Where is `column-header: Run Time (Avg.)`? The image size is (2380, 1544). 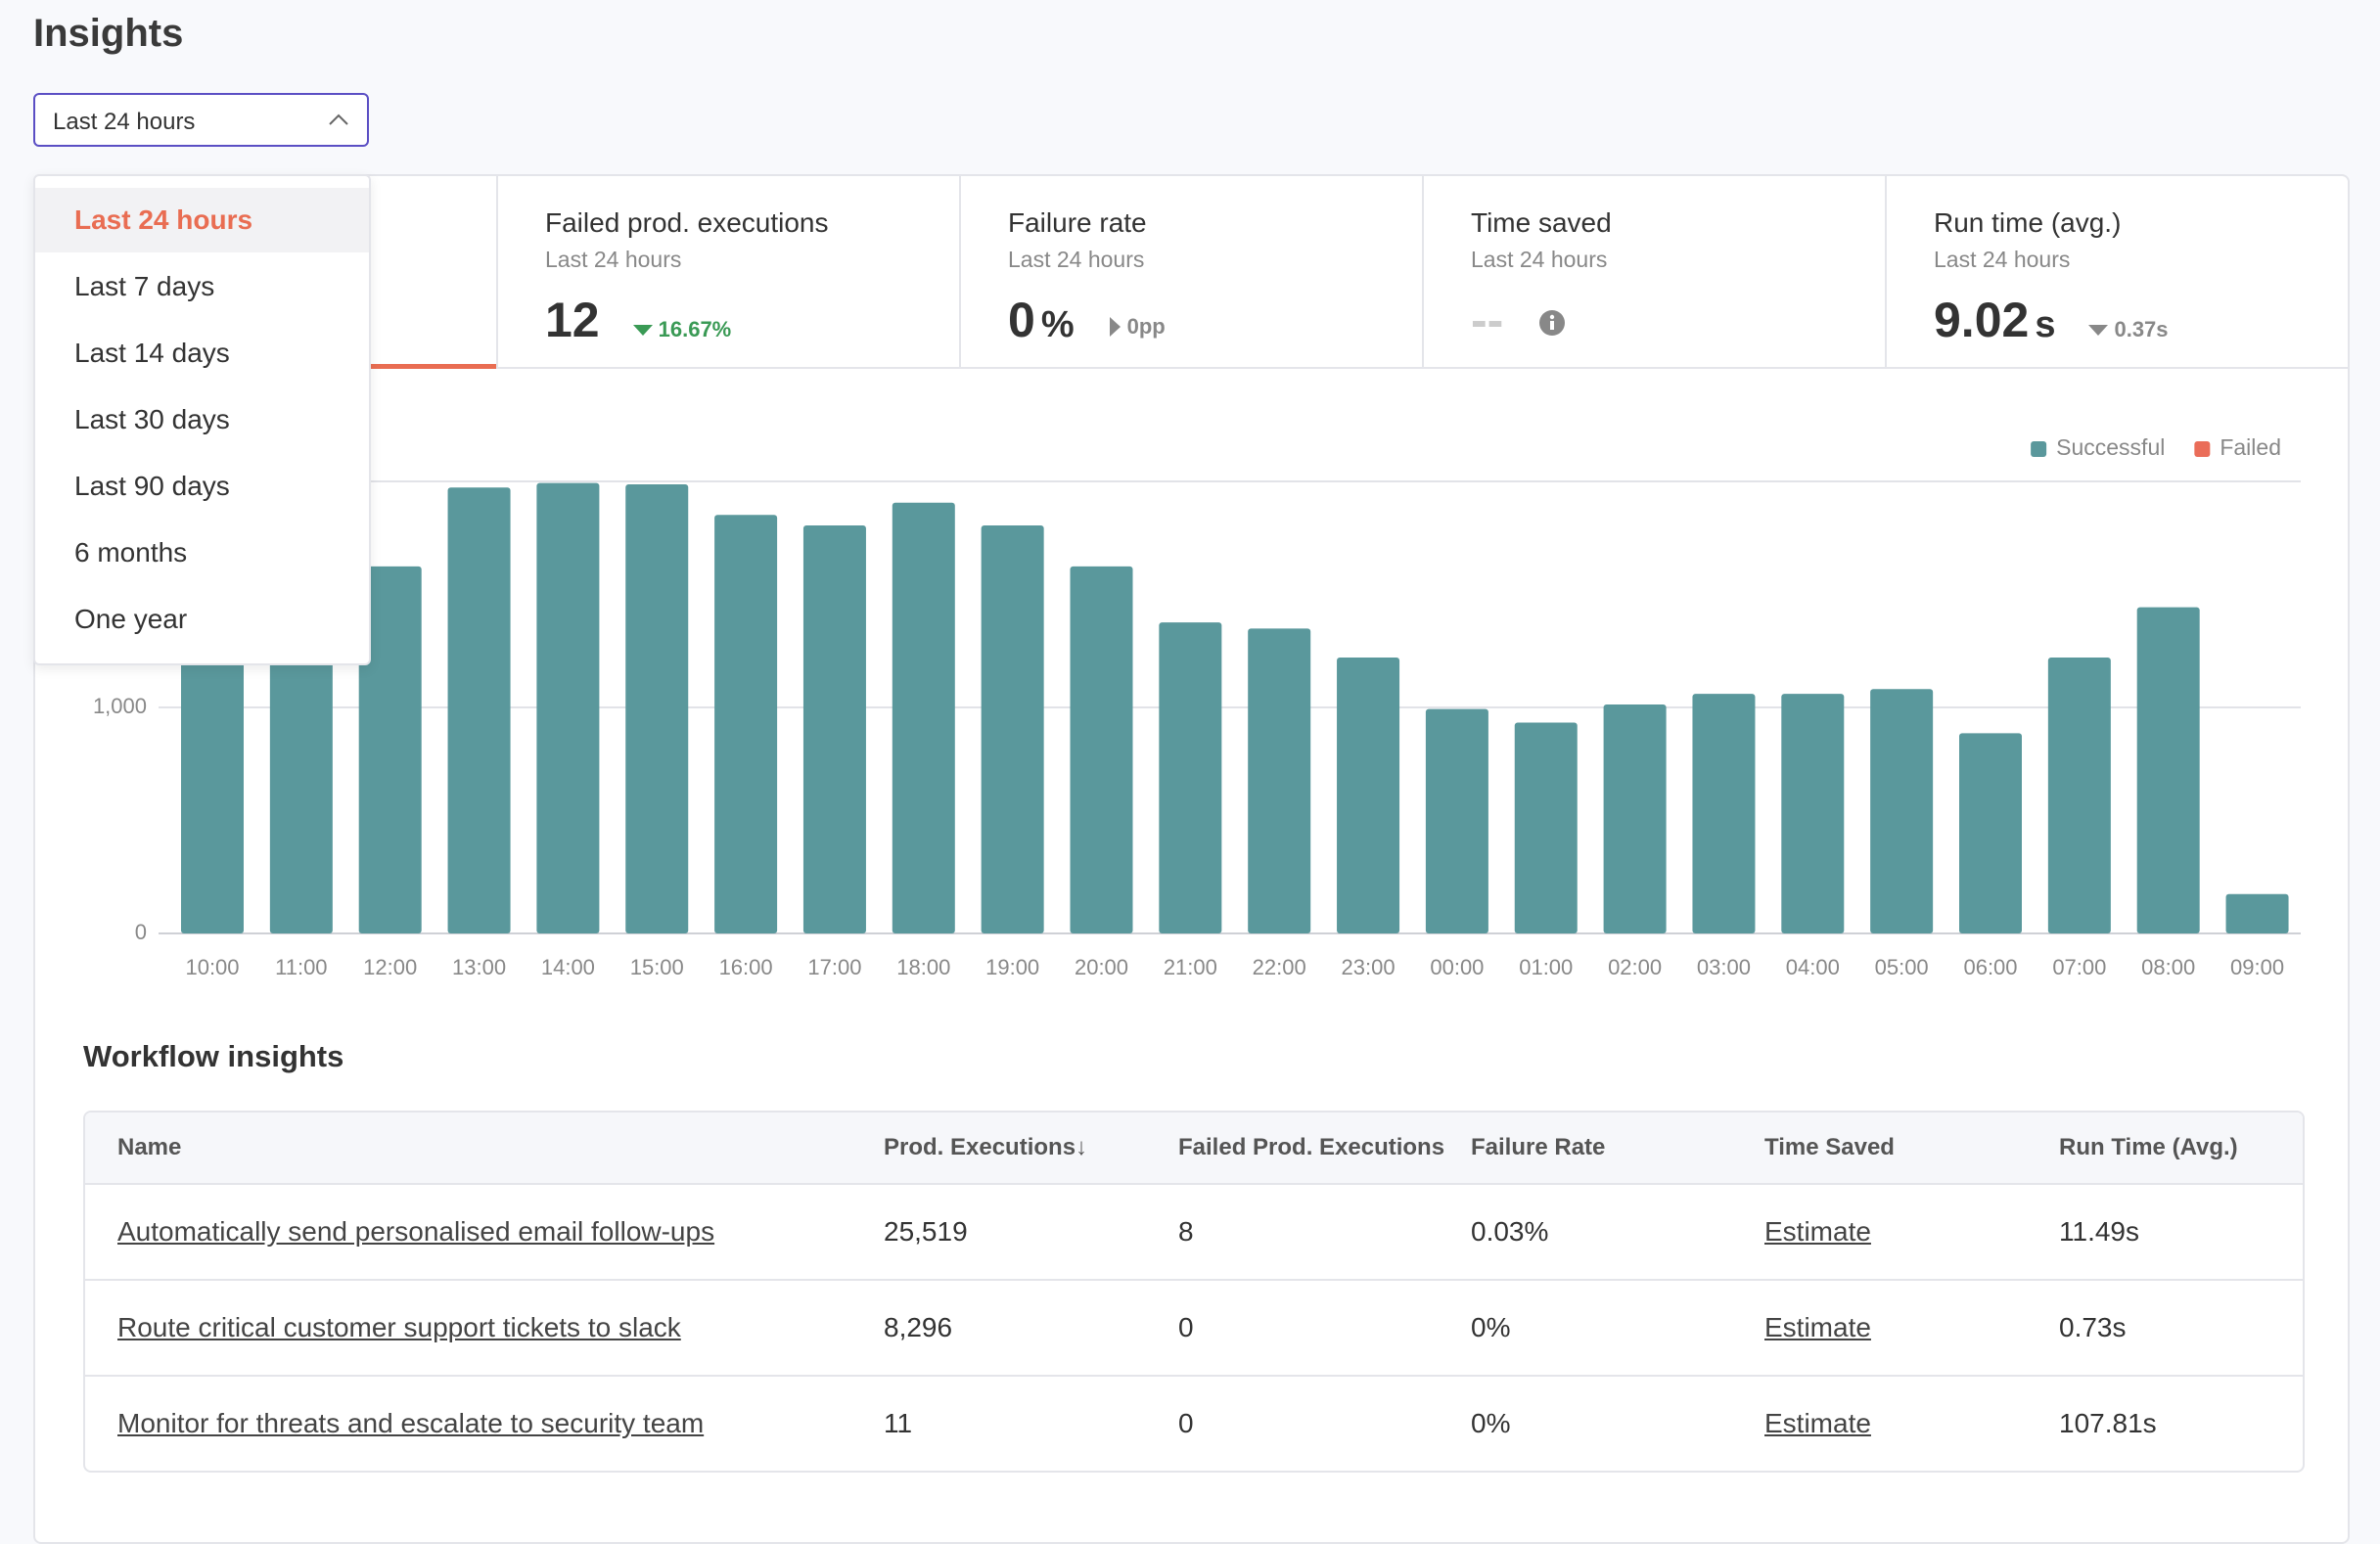
column-header: Run Time (Avg.) is located at coordinates (2148, 1147).